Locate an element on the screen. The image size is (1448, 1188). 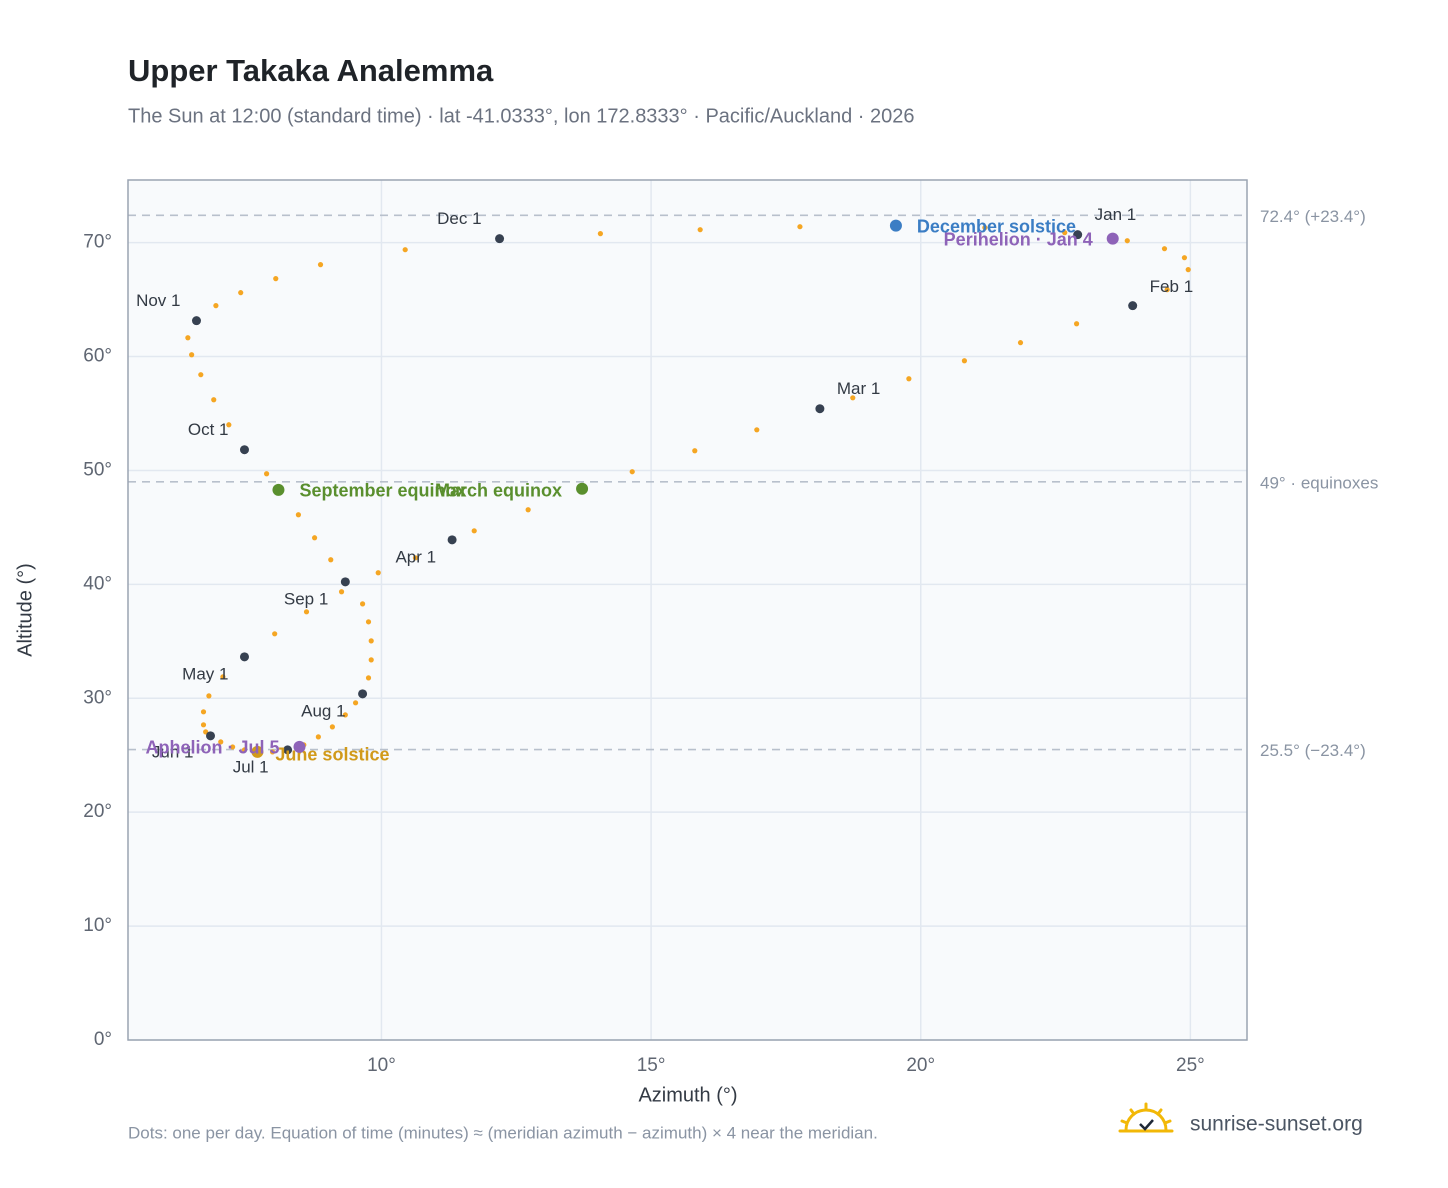
y-tick-label: 40° is located at coordinates (97, 583).